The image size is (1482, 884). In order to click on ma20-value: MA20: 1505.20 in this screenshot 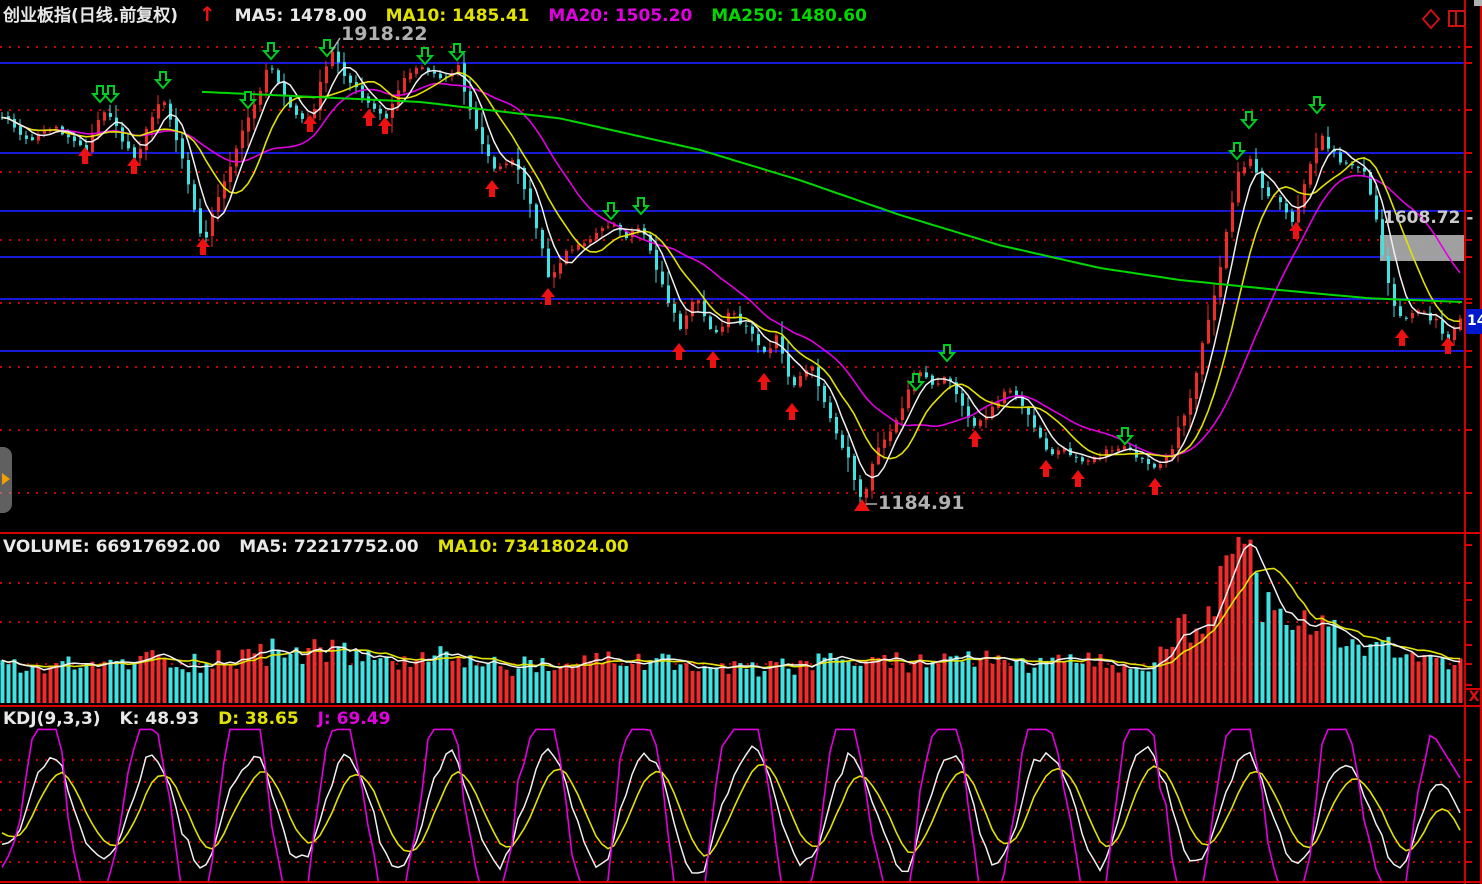, I will do `click(620, 16)`.